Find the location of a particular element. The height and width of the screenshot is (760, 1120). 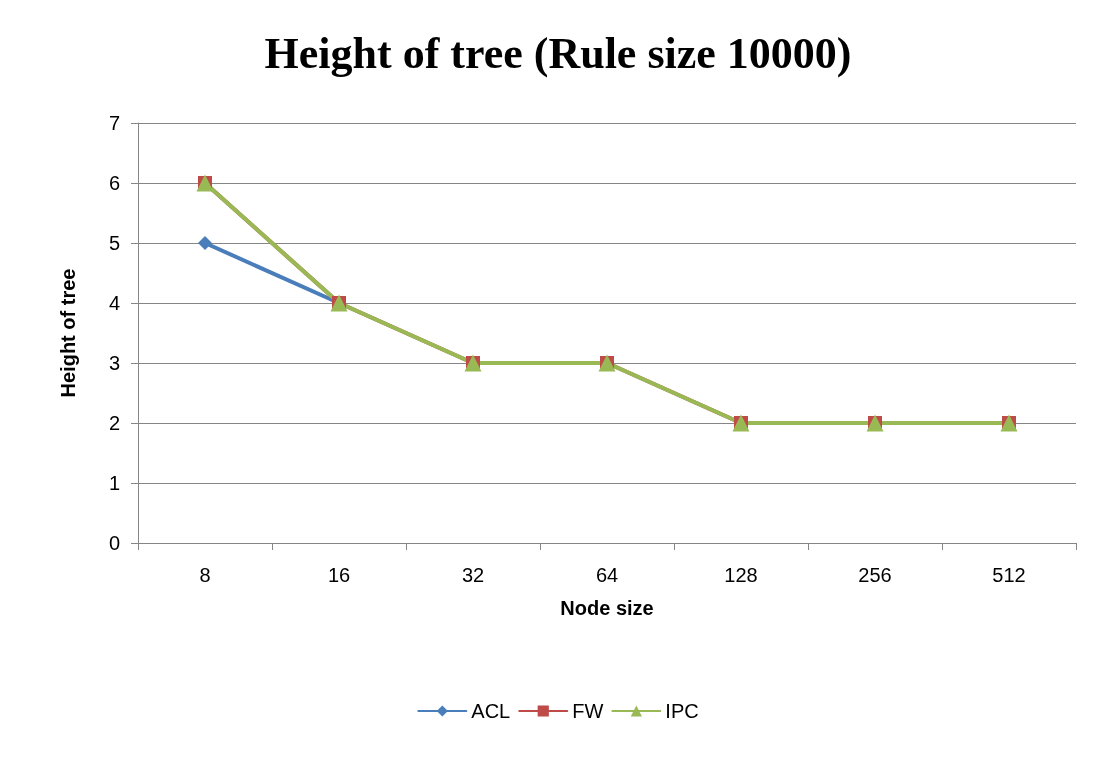

y-tick-label: 5 is located at coordinates (114, 243).